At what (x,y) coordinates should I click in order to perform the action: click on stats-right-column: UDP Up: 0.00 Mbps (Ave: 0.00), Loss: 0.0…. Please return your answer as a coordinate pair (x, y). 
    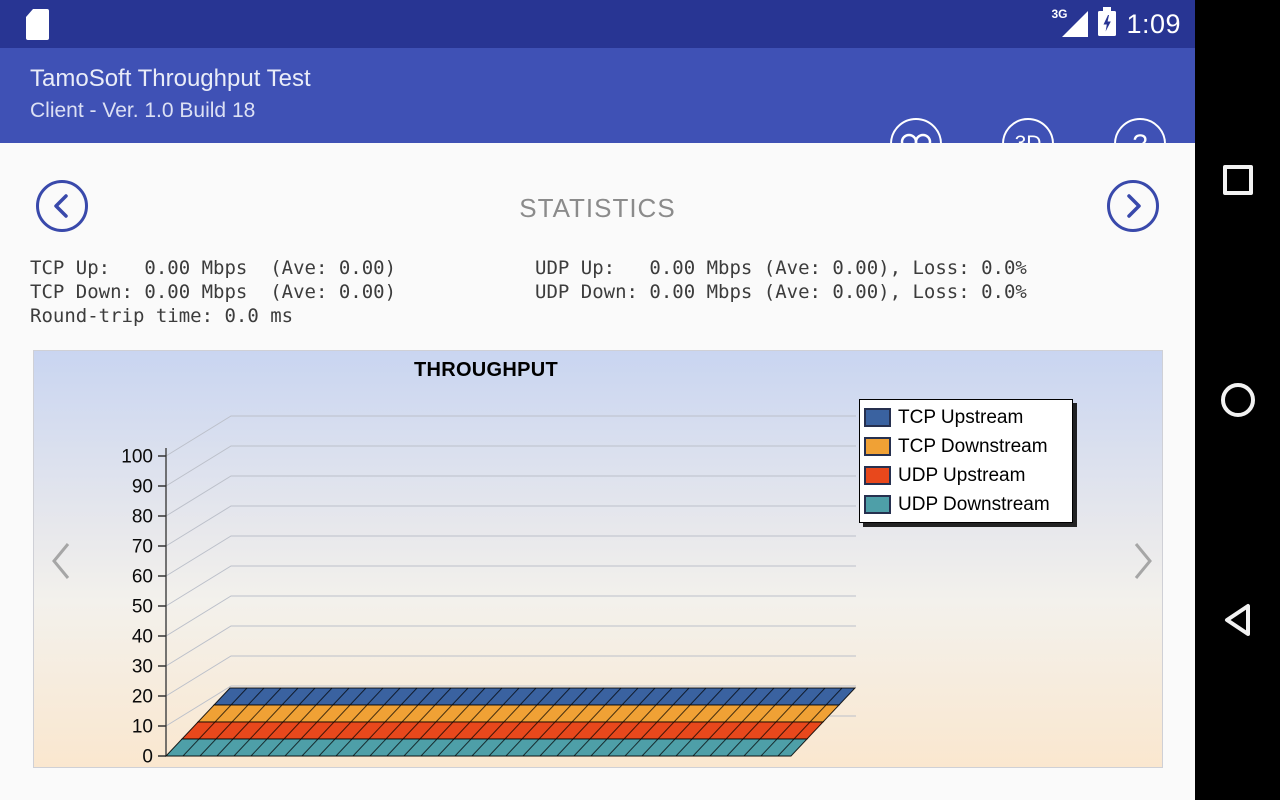
    Looking at the image, I should click on (781, 280).